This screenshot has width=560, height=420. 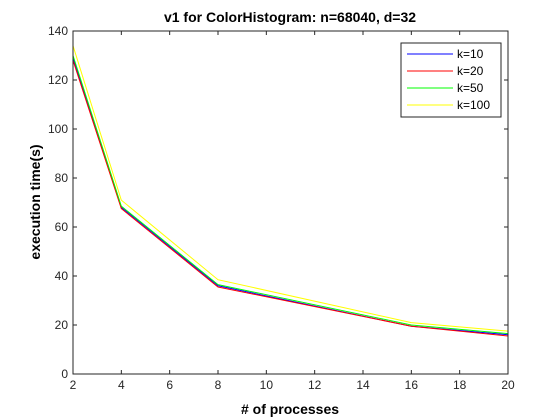 I want to click on y-tick-label: 140, so click(x=58, y=31).